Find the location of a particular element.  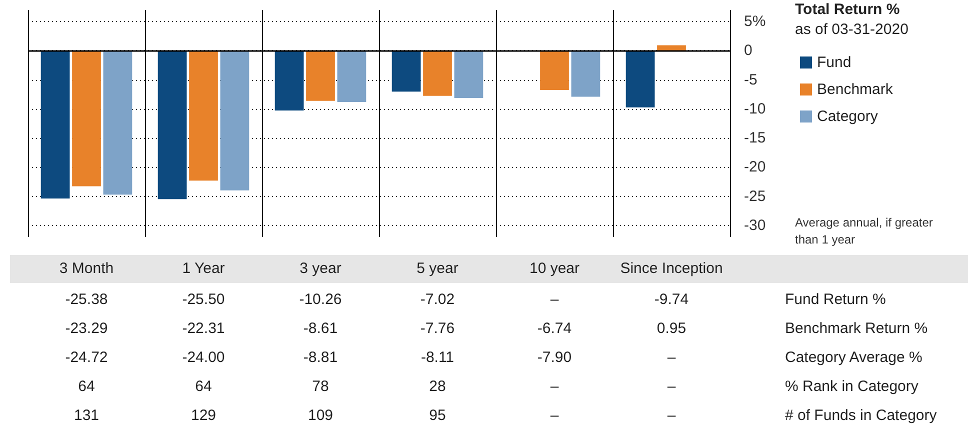

data-label: -8.11 is located at coordinates (438, 358).